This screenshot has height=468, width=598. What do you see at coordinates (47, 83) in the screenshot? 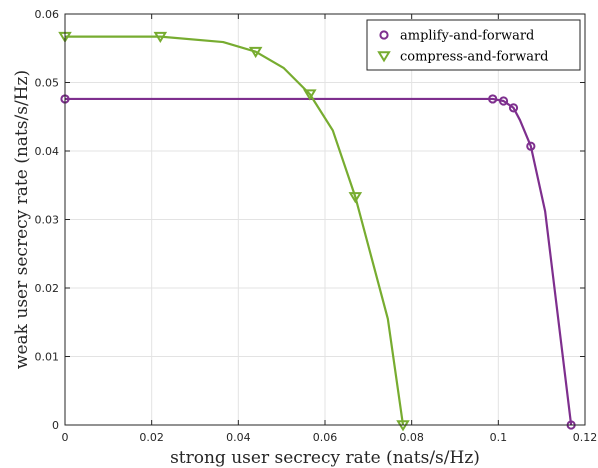
I see `y-tick-label: 0.05` at bounding box center [47, 83].